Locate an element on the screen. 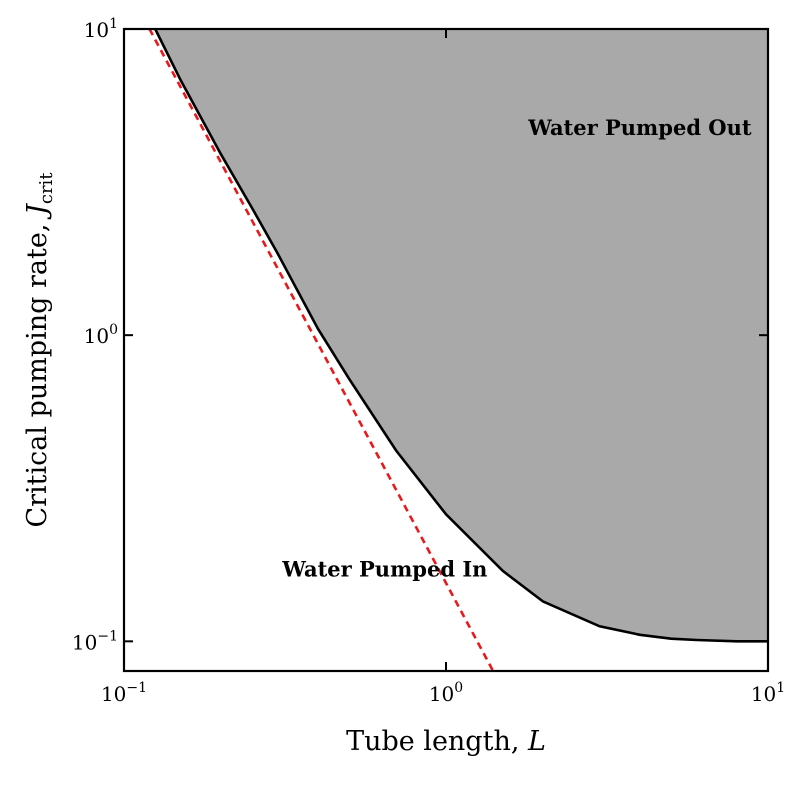 The height and width of the screenshot is (797, 797). y-axis-title-subscript: crit is located at coordinates (46, 188).